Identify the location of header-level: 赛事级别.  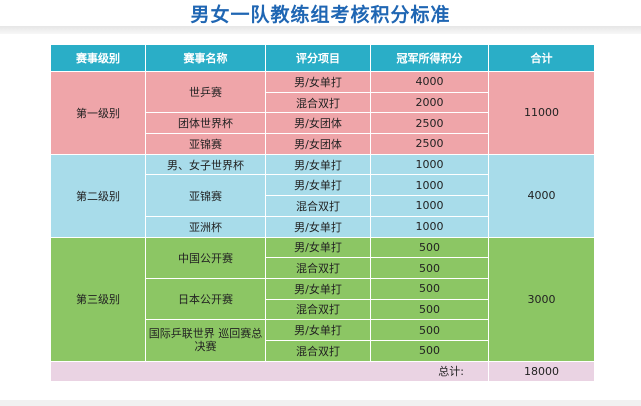
(98, 58).